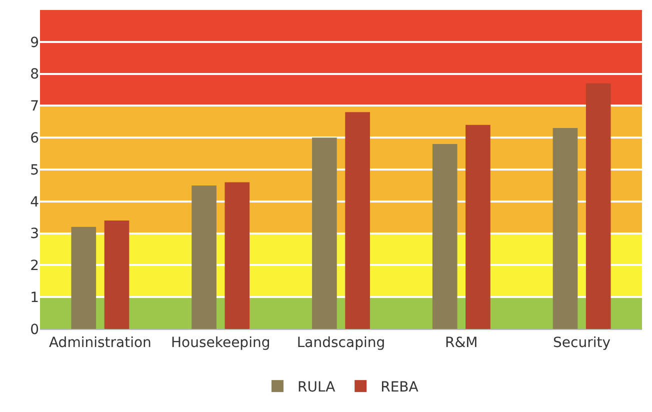 The width and height of the screenshot is (652, 412). What do you see at coordinates (35, 202) in the screenshot?
I see `y-tick-label: 4` at bounding box center [35, 202].